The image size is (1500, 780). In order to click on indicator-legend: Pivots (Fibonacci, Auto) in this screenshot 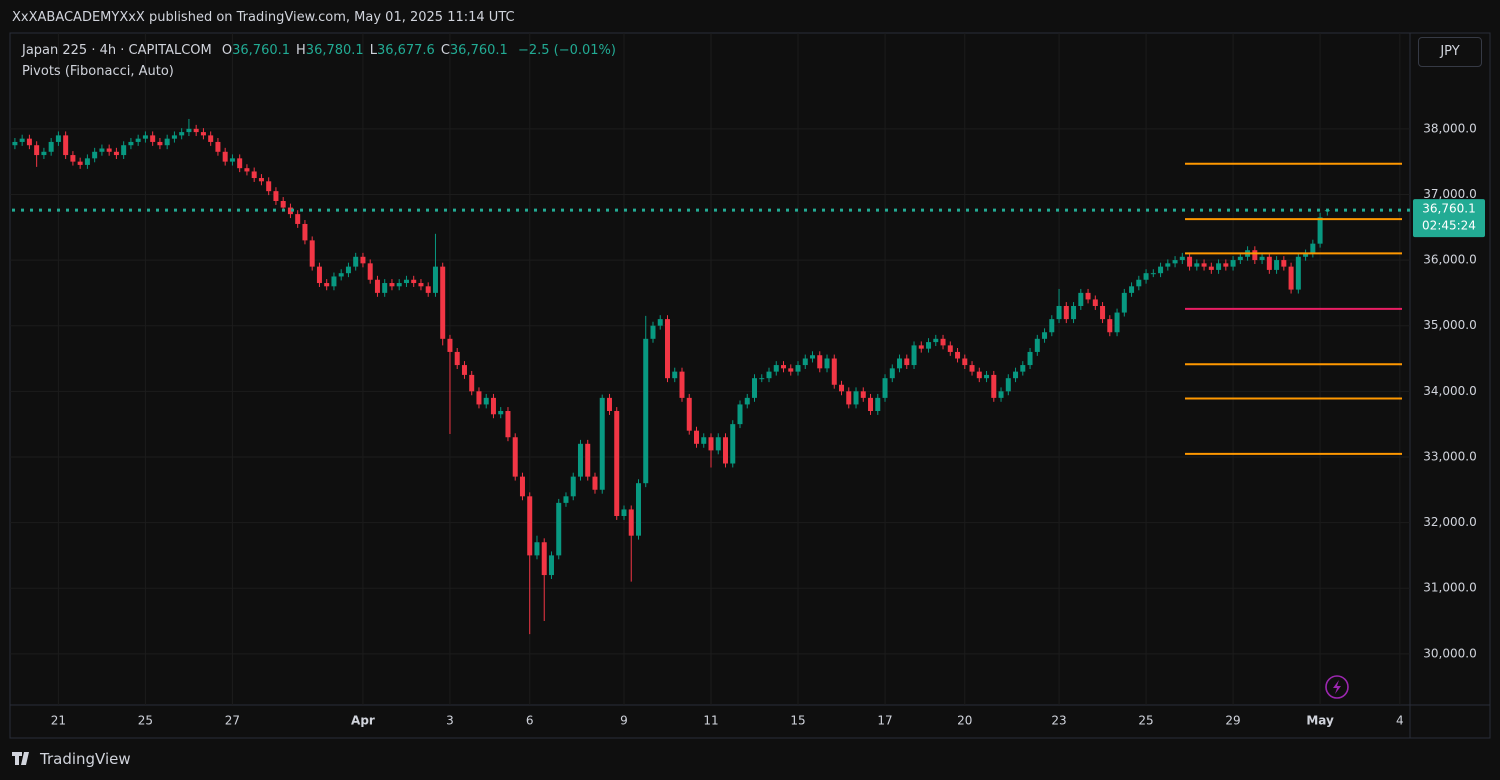, I will do `click(98, 71)`.